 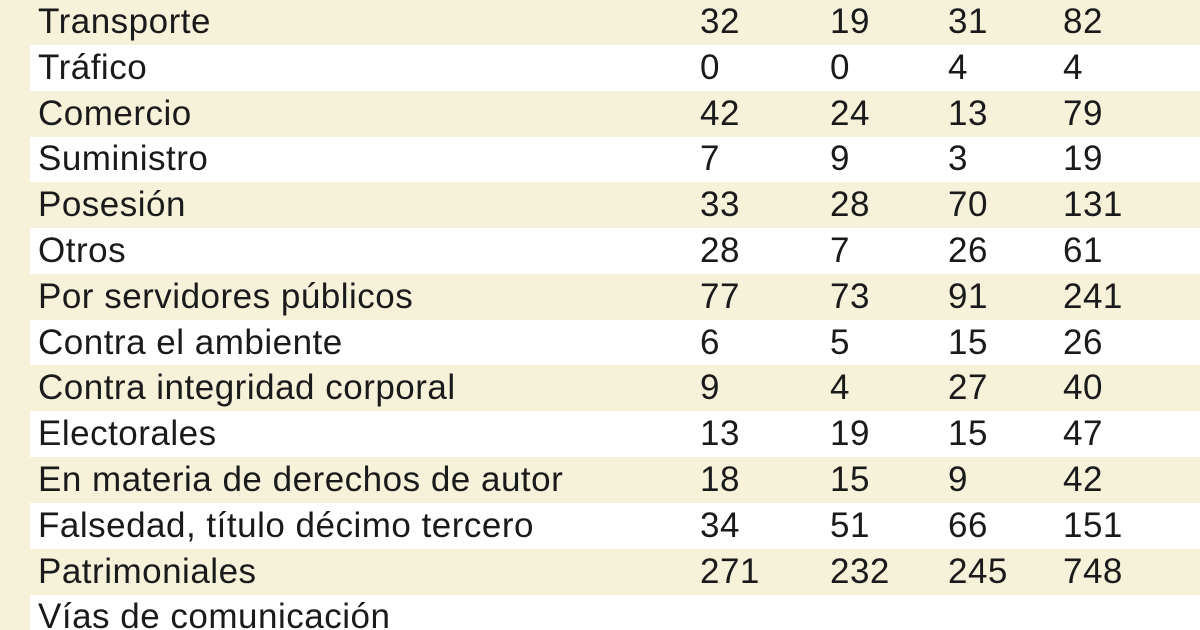 I want to click on value-cell: 32, so click(x=720, y=21).